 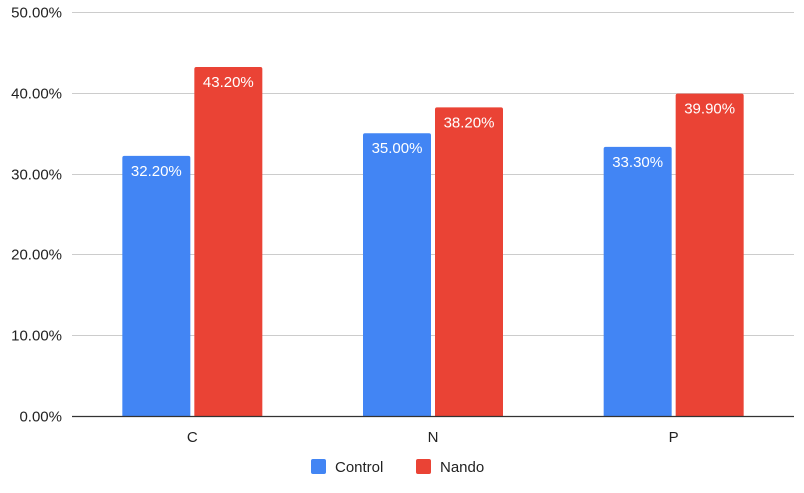 I want to click on legend-item-control: Control, so click(x=347, y=467).